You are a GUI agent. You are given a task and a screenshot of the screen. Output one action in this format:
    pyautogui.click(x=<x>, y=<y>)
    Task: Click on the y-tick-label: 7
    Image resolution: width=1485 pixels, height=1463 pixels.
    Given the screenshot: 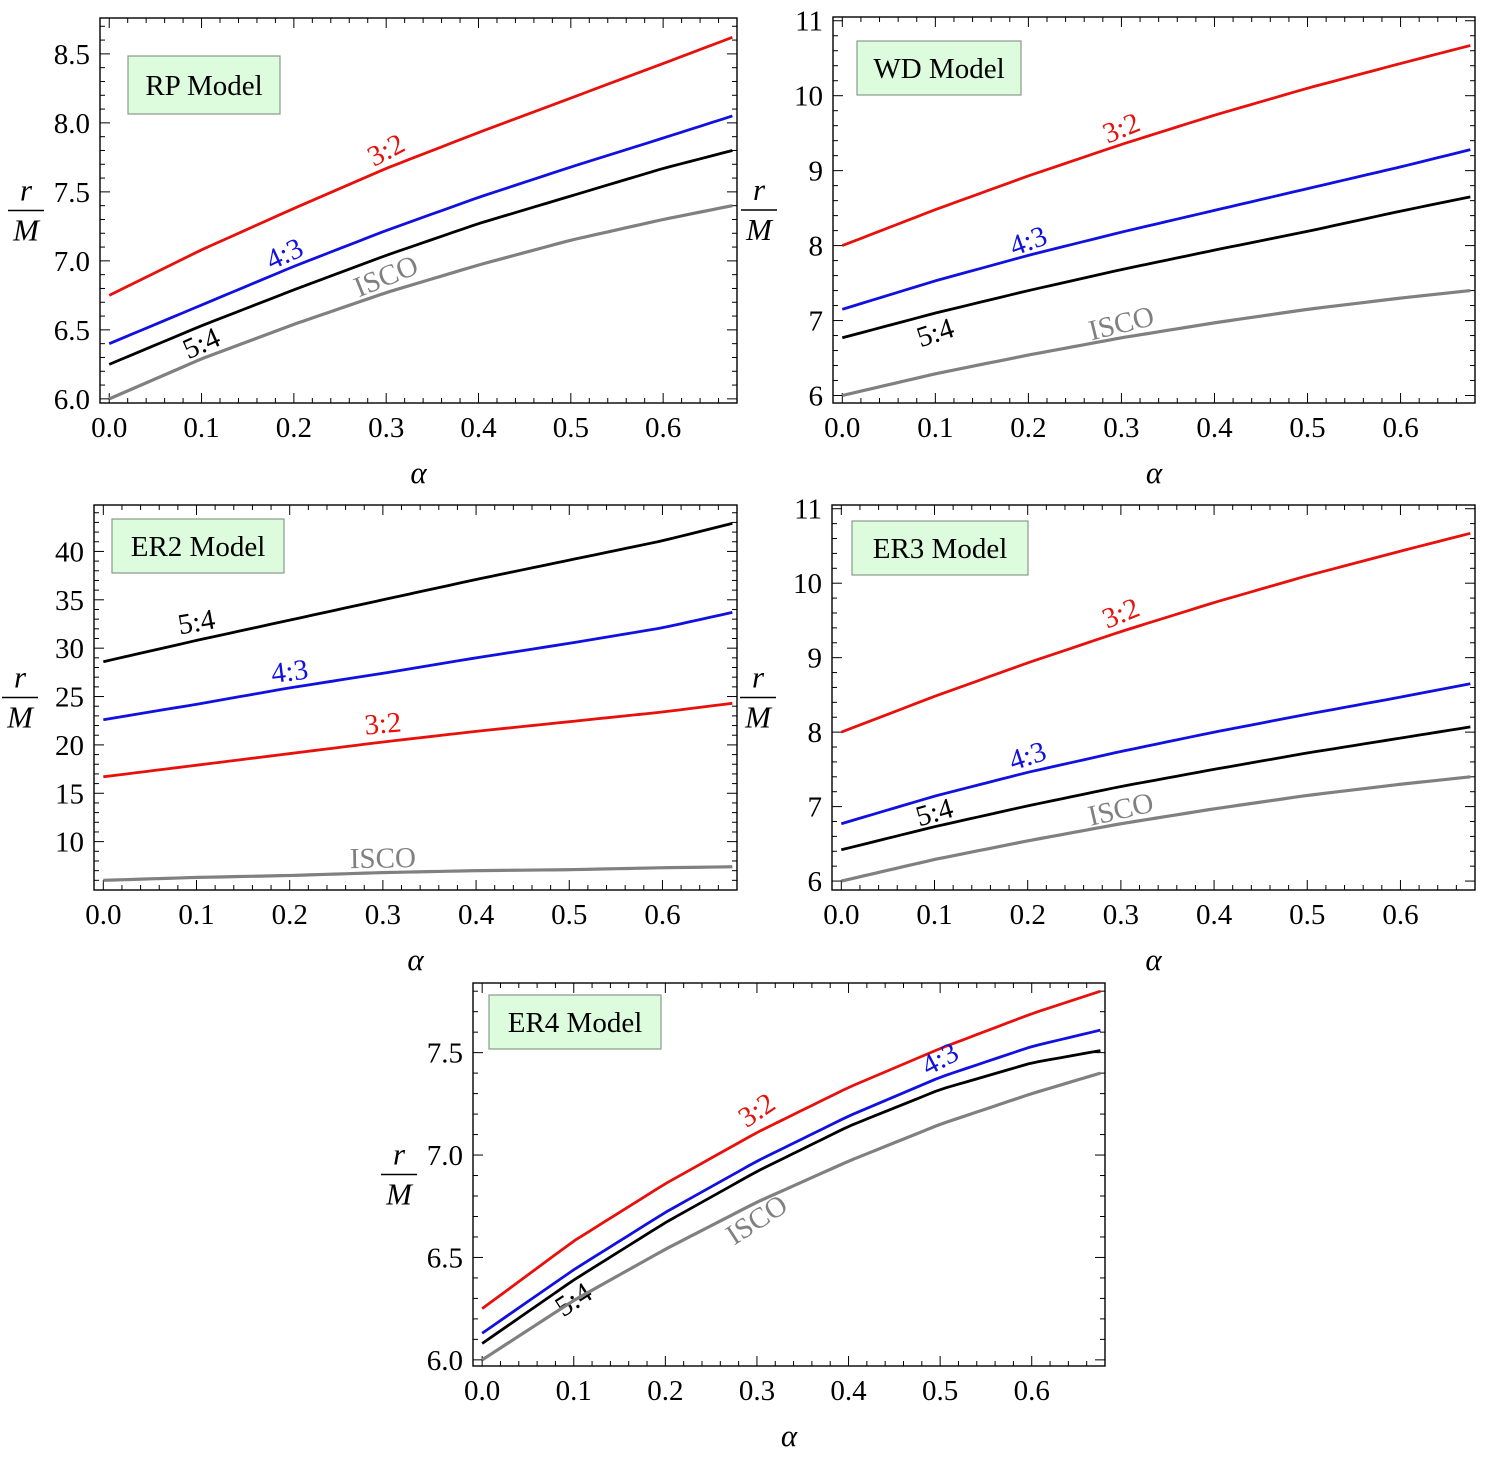 What is the action you would take?
    pyautogui.click(x=815, y=808)
    